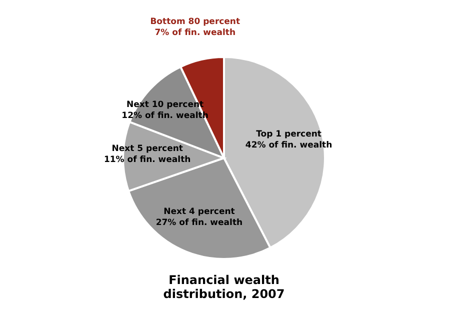 Image resolution: width=450 pixels, height=310 pixels. What do you see at coordinates (147, 149) in the screenshot?
I see `slice-label: Next 5 percent` at bounding box center [147, 149].